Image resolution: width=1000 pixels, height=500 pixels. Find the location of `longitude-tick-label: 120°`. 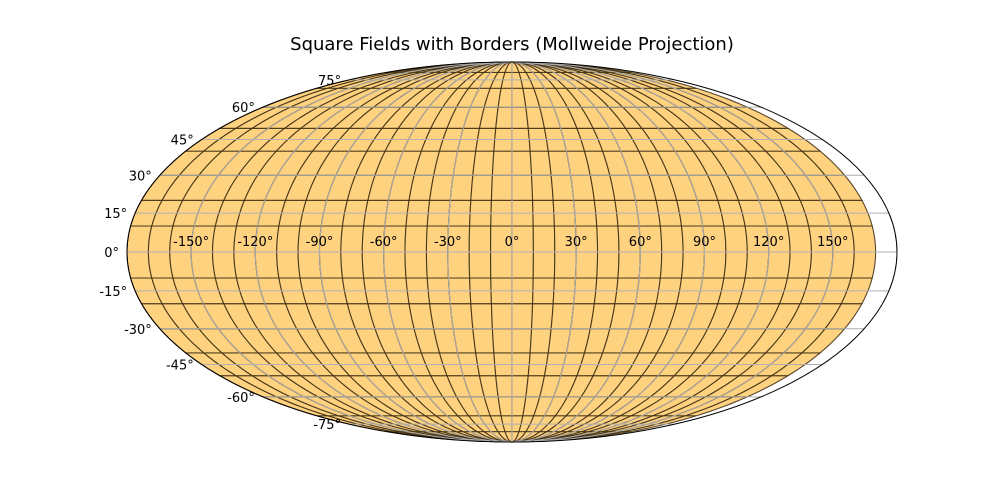

longitude-tick-label: 120° is located at coordinates (768, 242).